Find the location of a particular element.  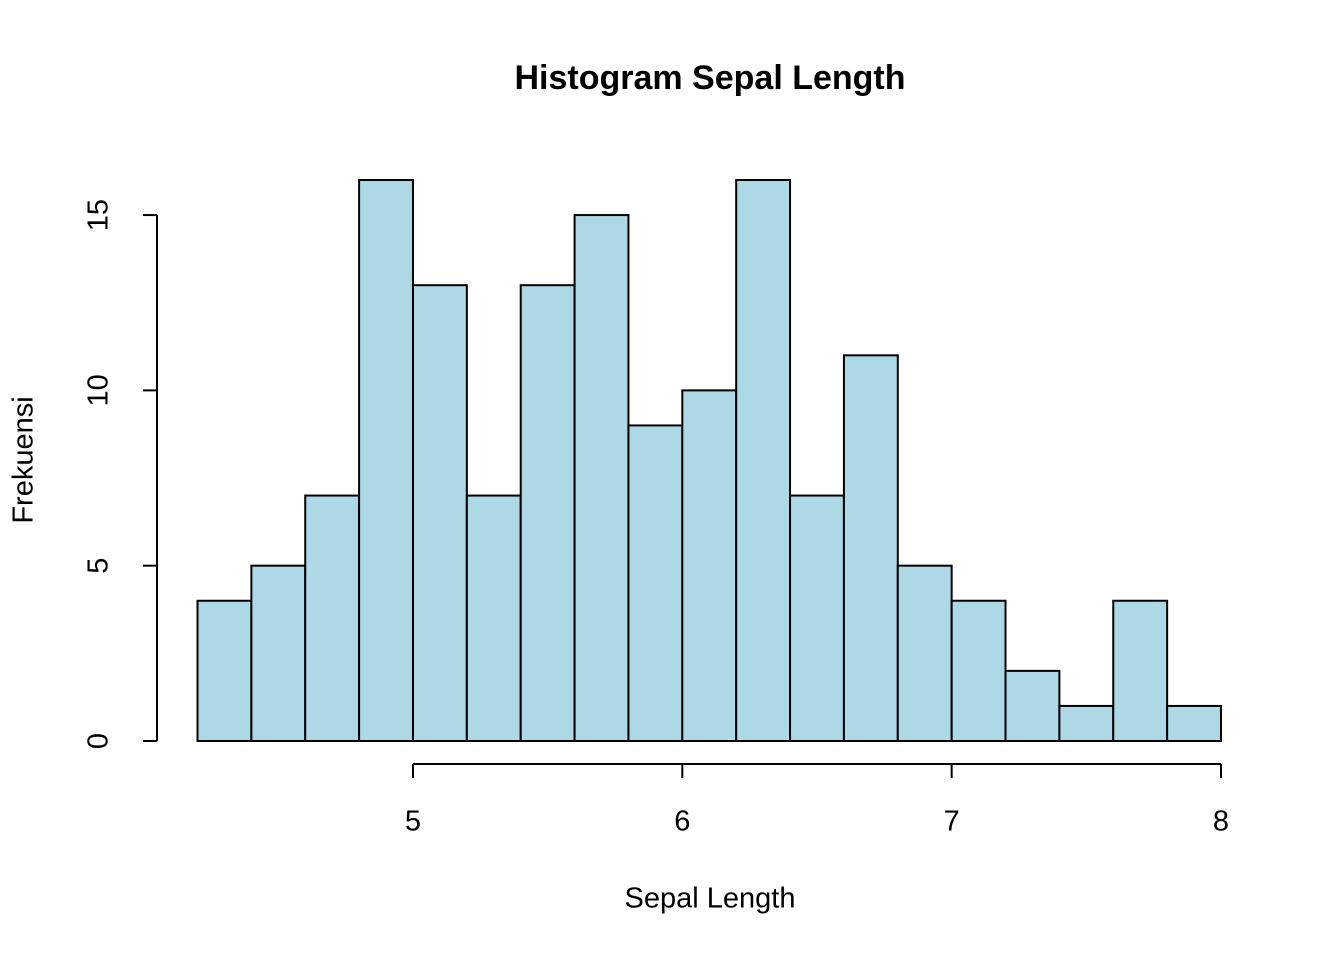

x-axis-label: Sepal Length is located at coordinates (710, 899).